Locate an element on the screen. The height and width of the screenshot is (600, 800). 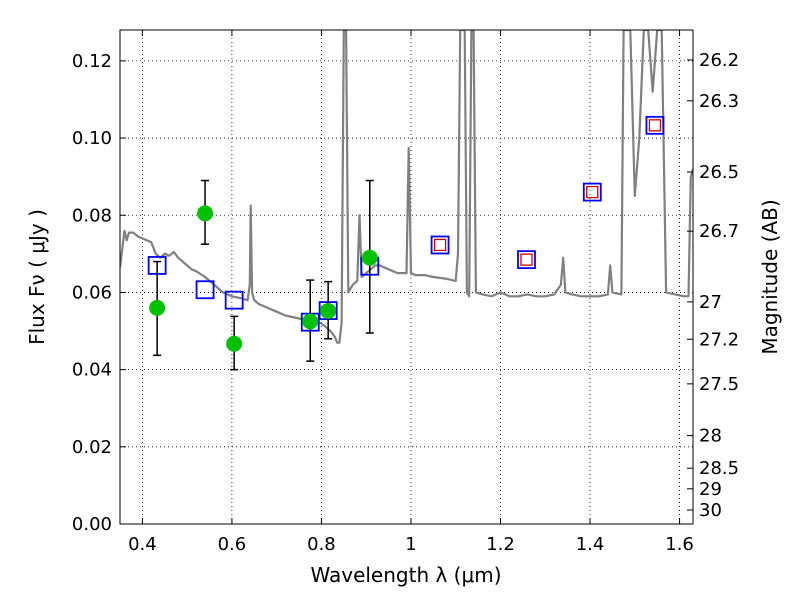
x-tick-label: 0.8 is located at coordinates (321, 544).